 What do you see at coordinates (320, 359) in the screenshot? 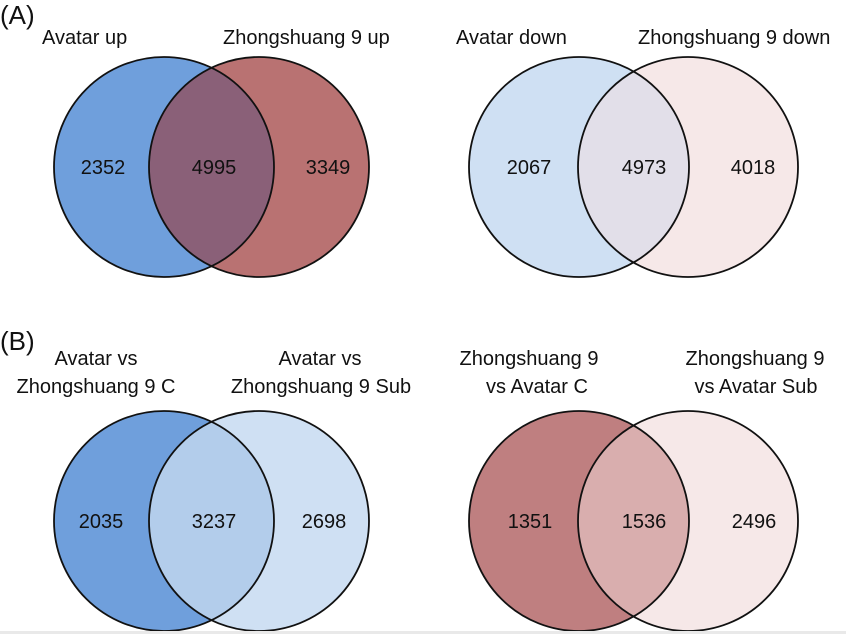
I see `set-label-right-line-1: Avatar vs` at bounding box center [320, 359].